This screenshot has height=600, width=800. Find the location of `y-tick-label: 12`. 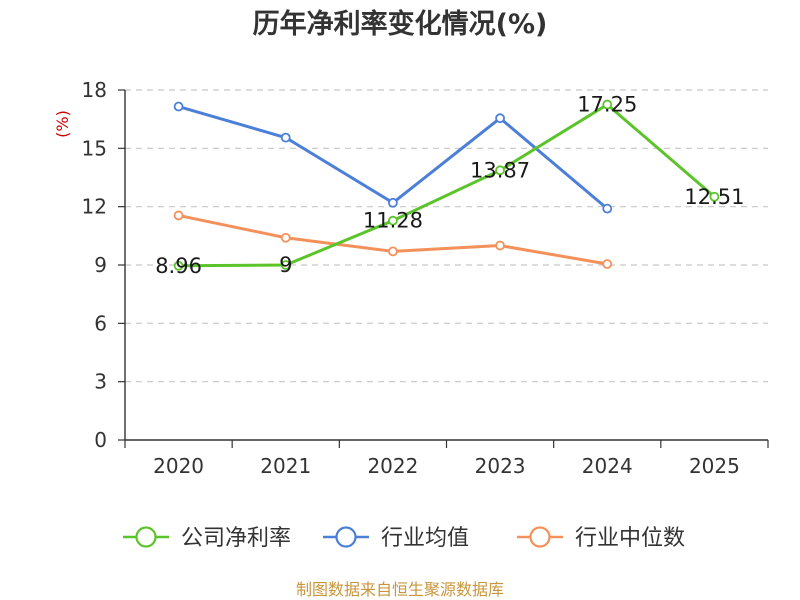

y-tick-label: 12 is located at coordinates (94, 207).